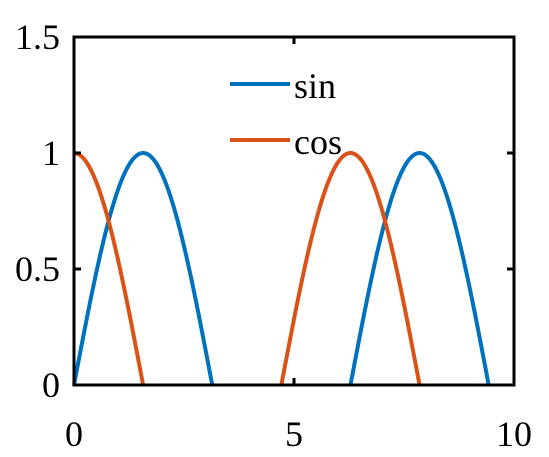 The image size is (549, 457). What do you see at coordinates (51, 153) in the screenshot?
I see `y-tick-label: 1` at bounding box center [51, 153].